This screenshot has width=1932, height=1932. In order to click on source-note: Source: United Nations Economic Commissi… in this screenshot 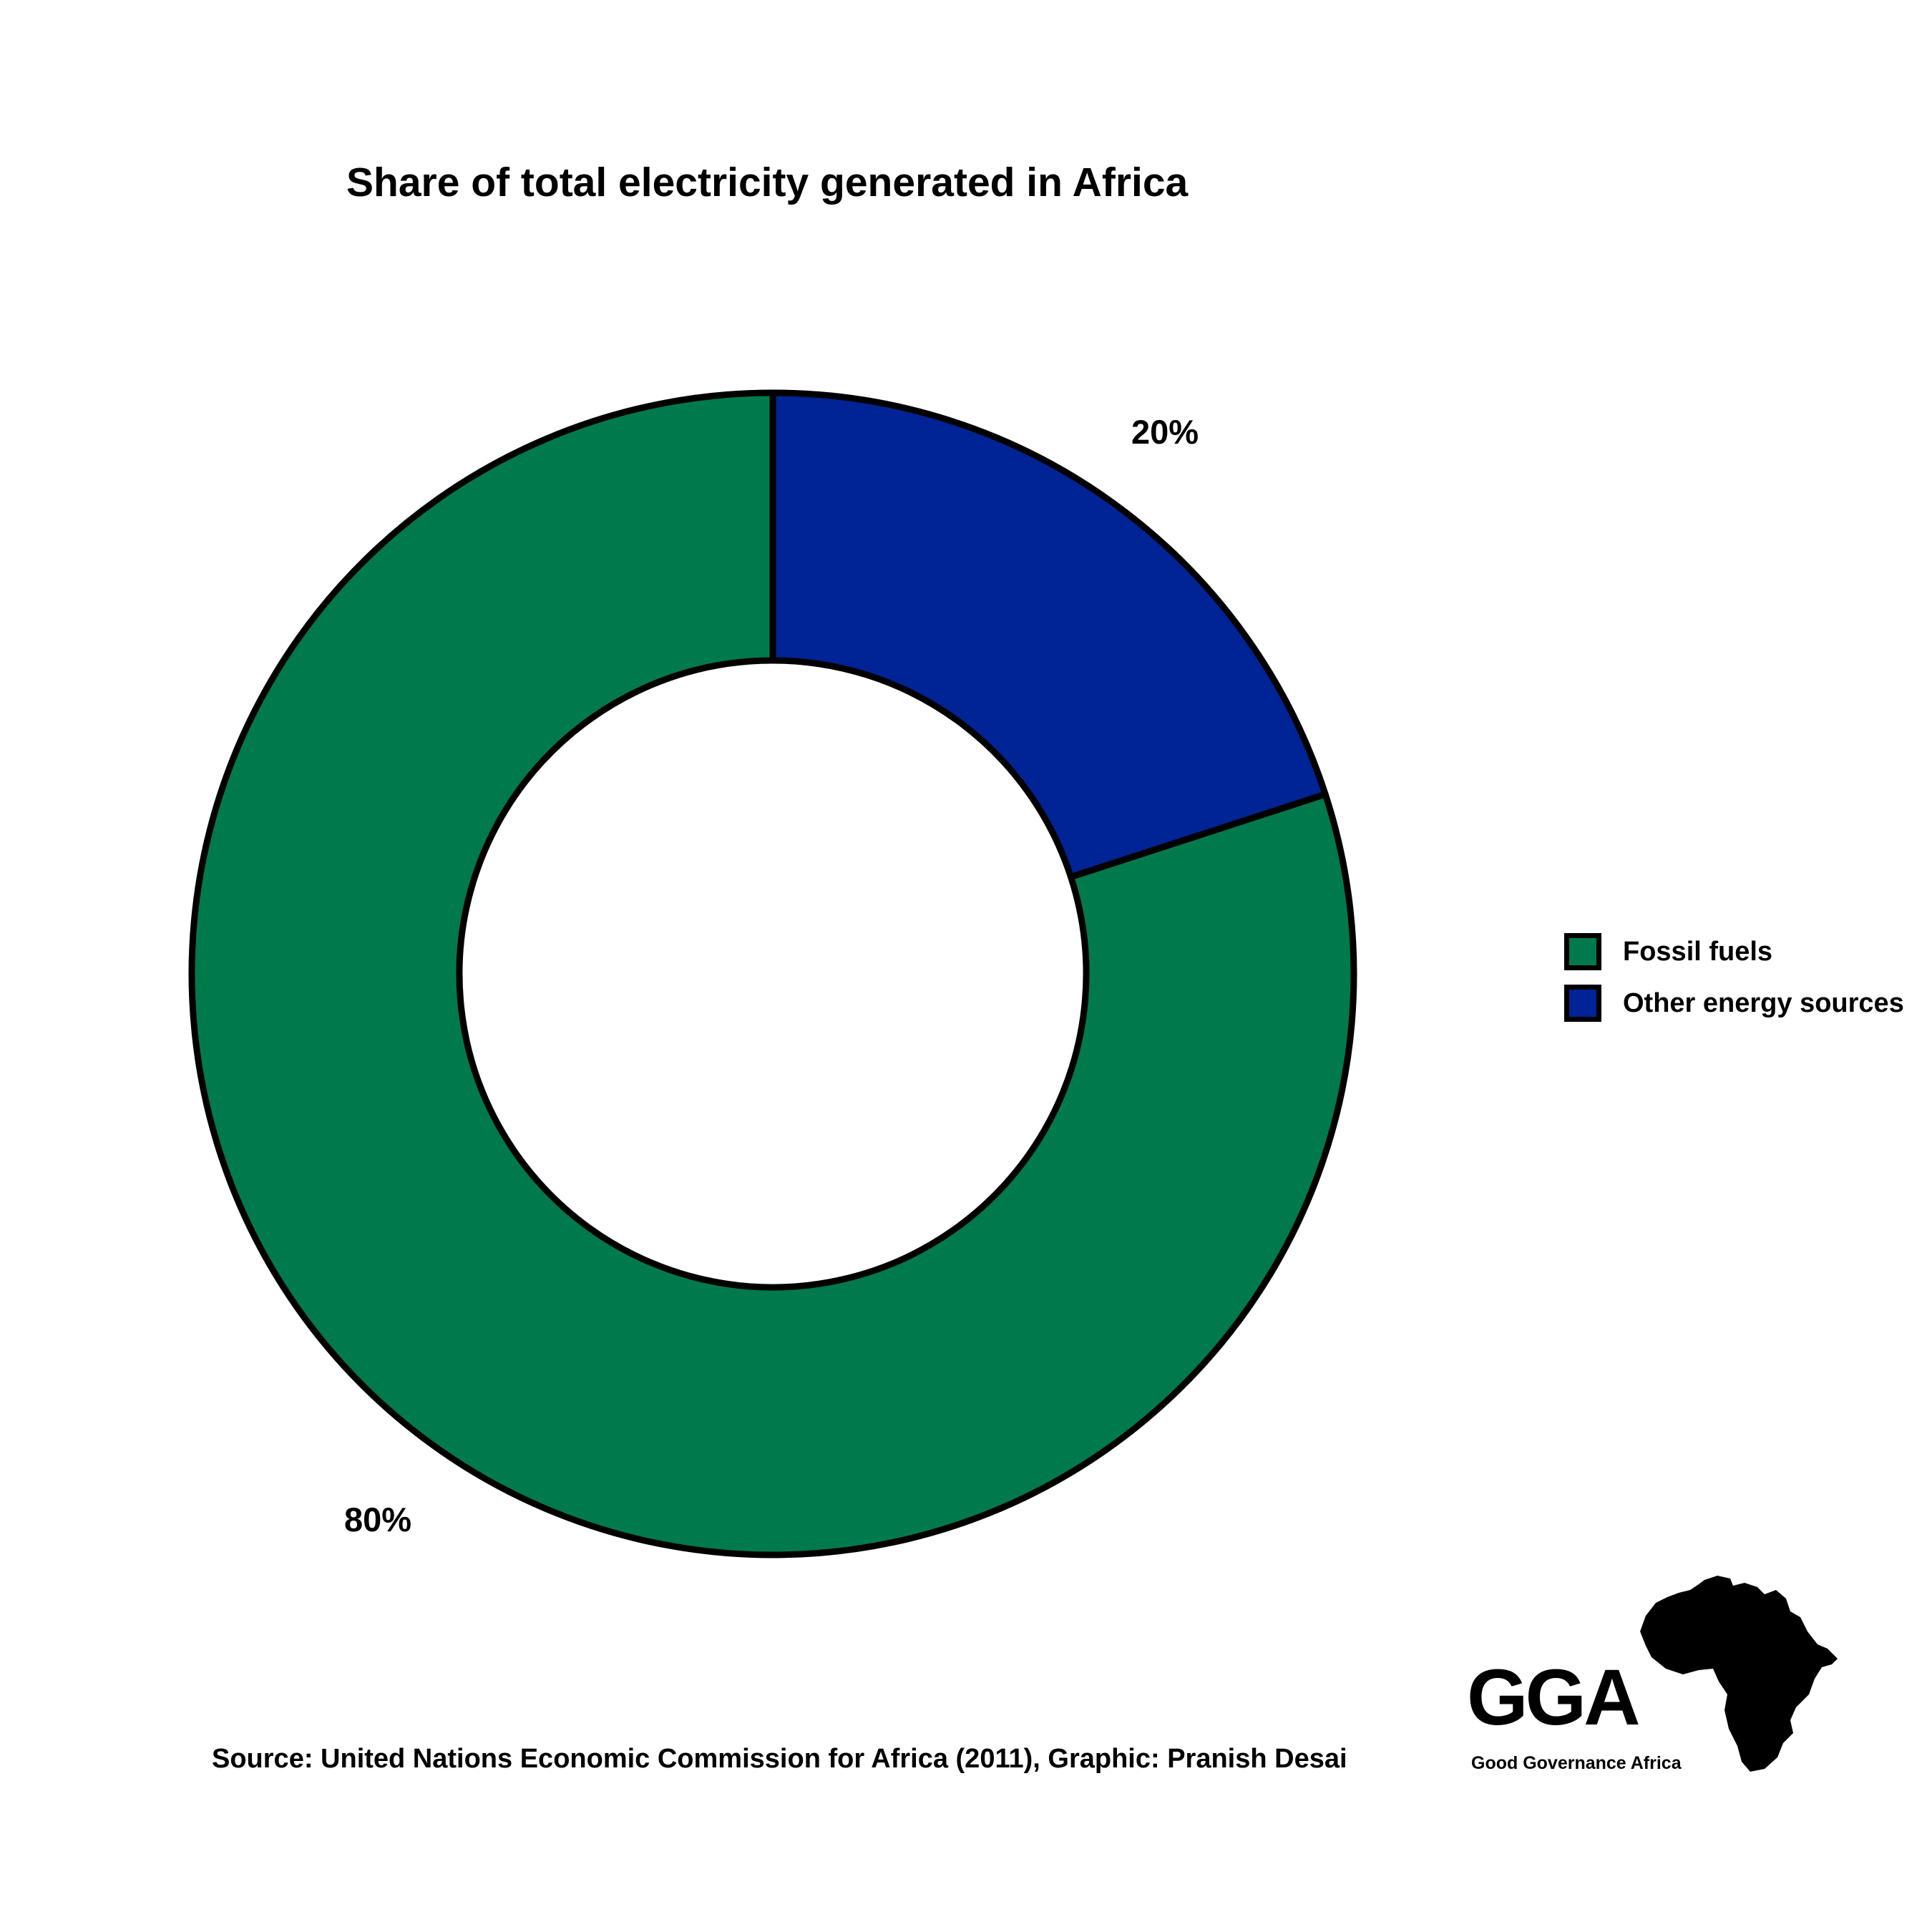, I will do `click(779, 1759)`.